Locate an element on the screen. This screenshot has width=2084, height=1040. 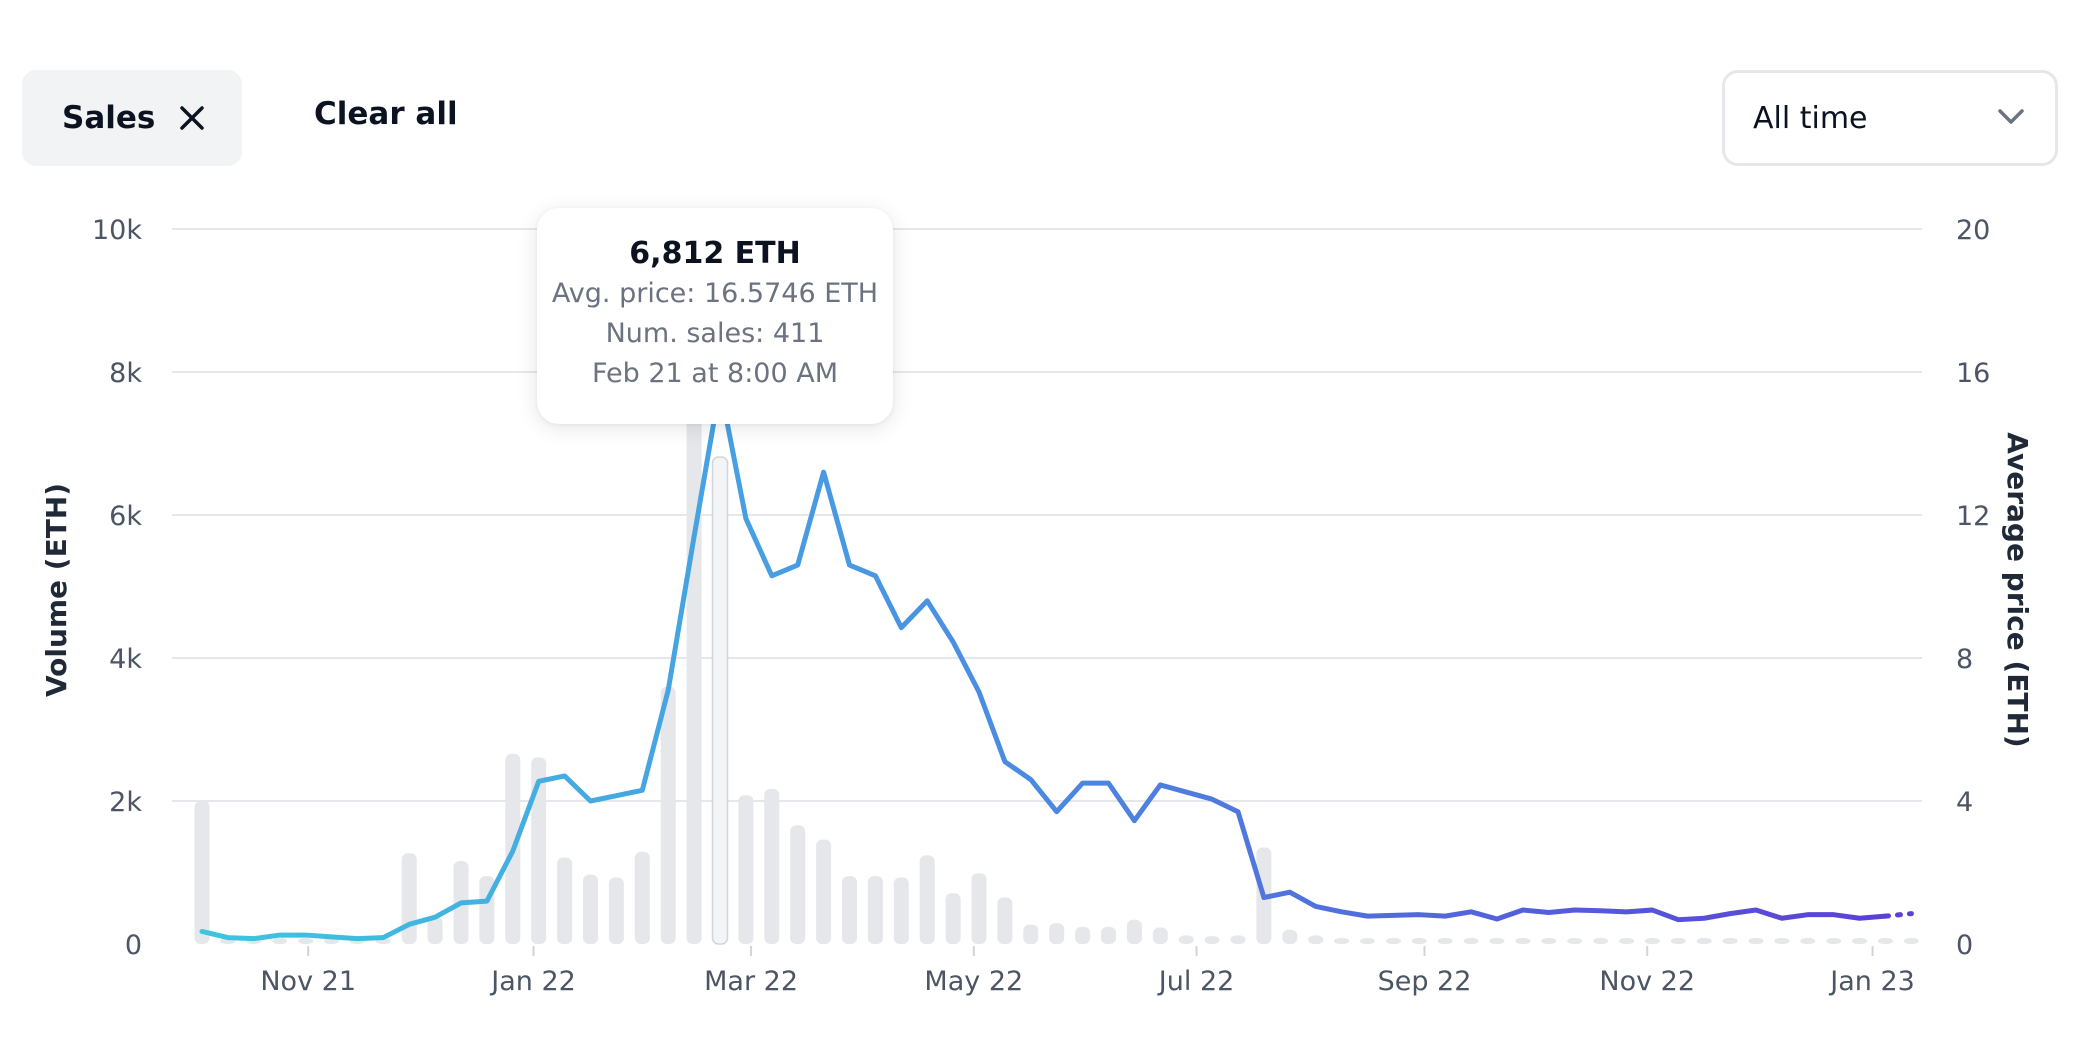
right-tick-label: 20 is located at coordinates (1973, 230).